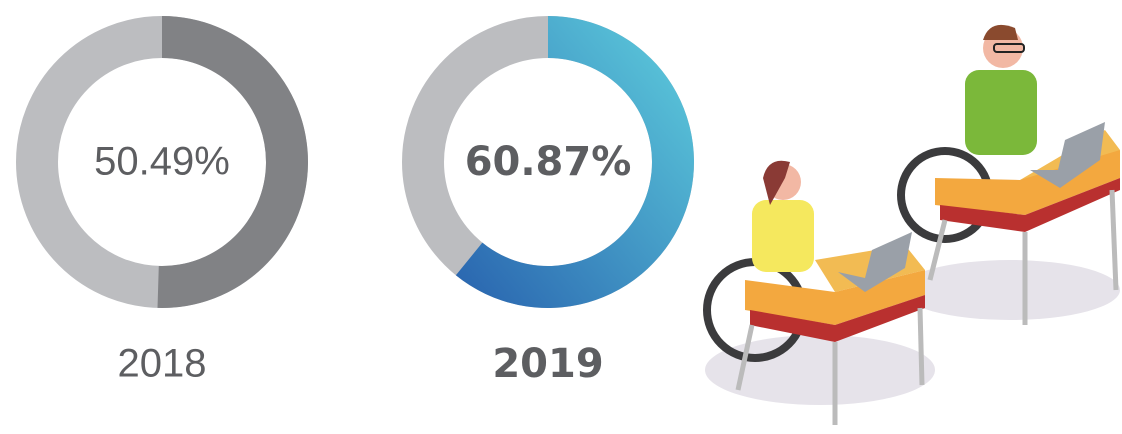 The height and width of the screenshot is (434, 1122). What do you see at coordinates (162, 364) in the screenshot?
I see `year-label: 2018` at bounding box center [162, 364].